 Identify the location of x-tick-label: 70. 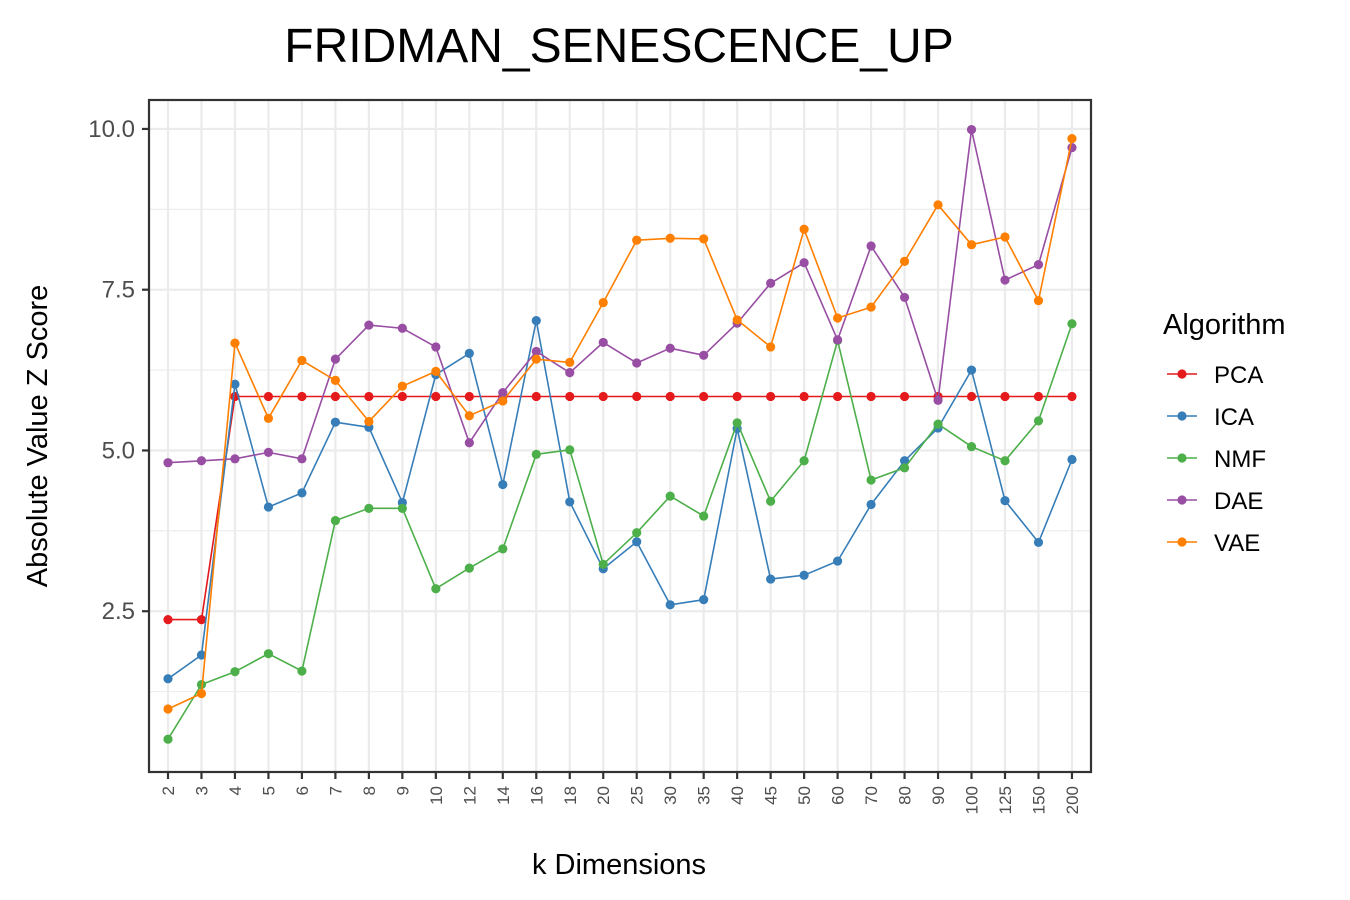
(871, 795).